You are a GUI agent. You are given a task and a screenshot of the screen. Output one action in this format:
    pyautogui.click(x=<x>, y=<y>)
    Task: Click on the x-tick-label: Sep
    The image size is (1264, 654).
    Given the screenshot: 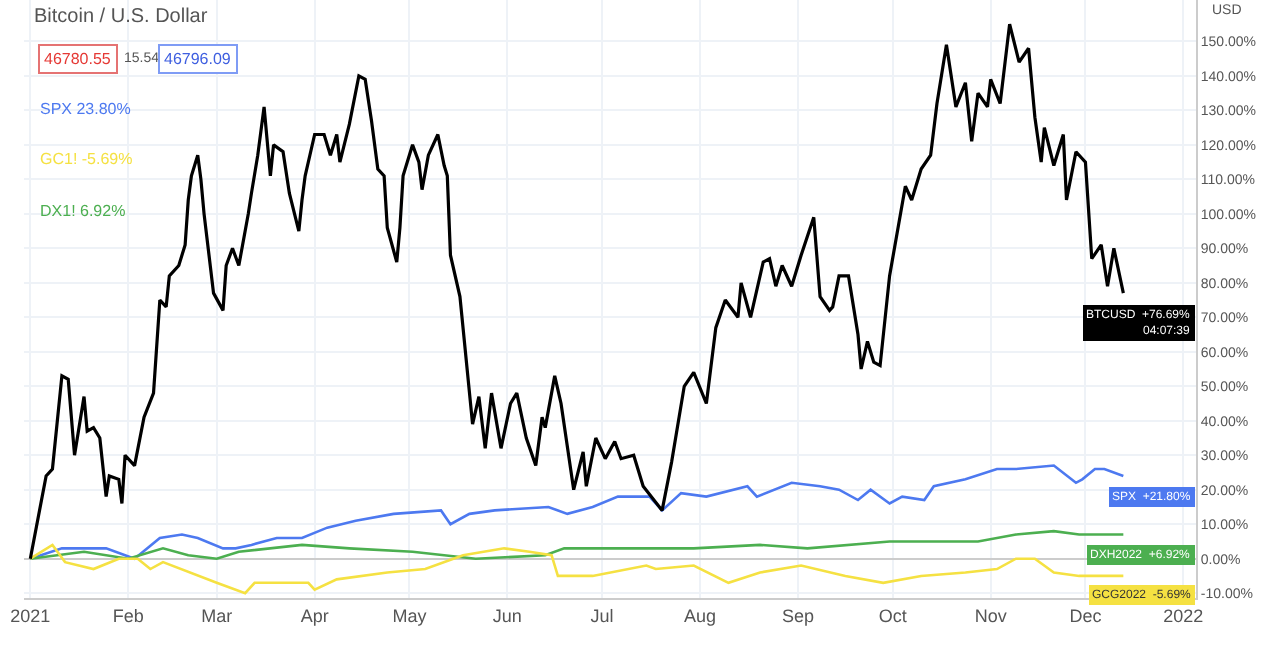 What is the action you would take?
    pyautogui.click(x=797, y=615)
    